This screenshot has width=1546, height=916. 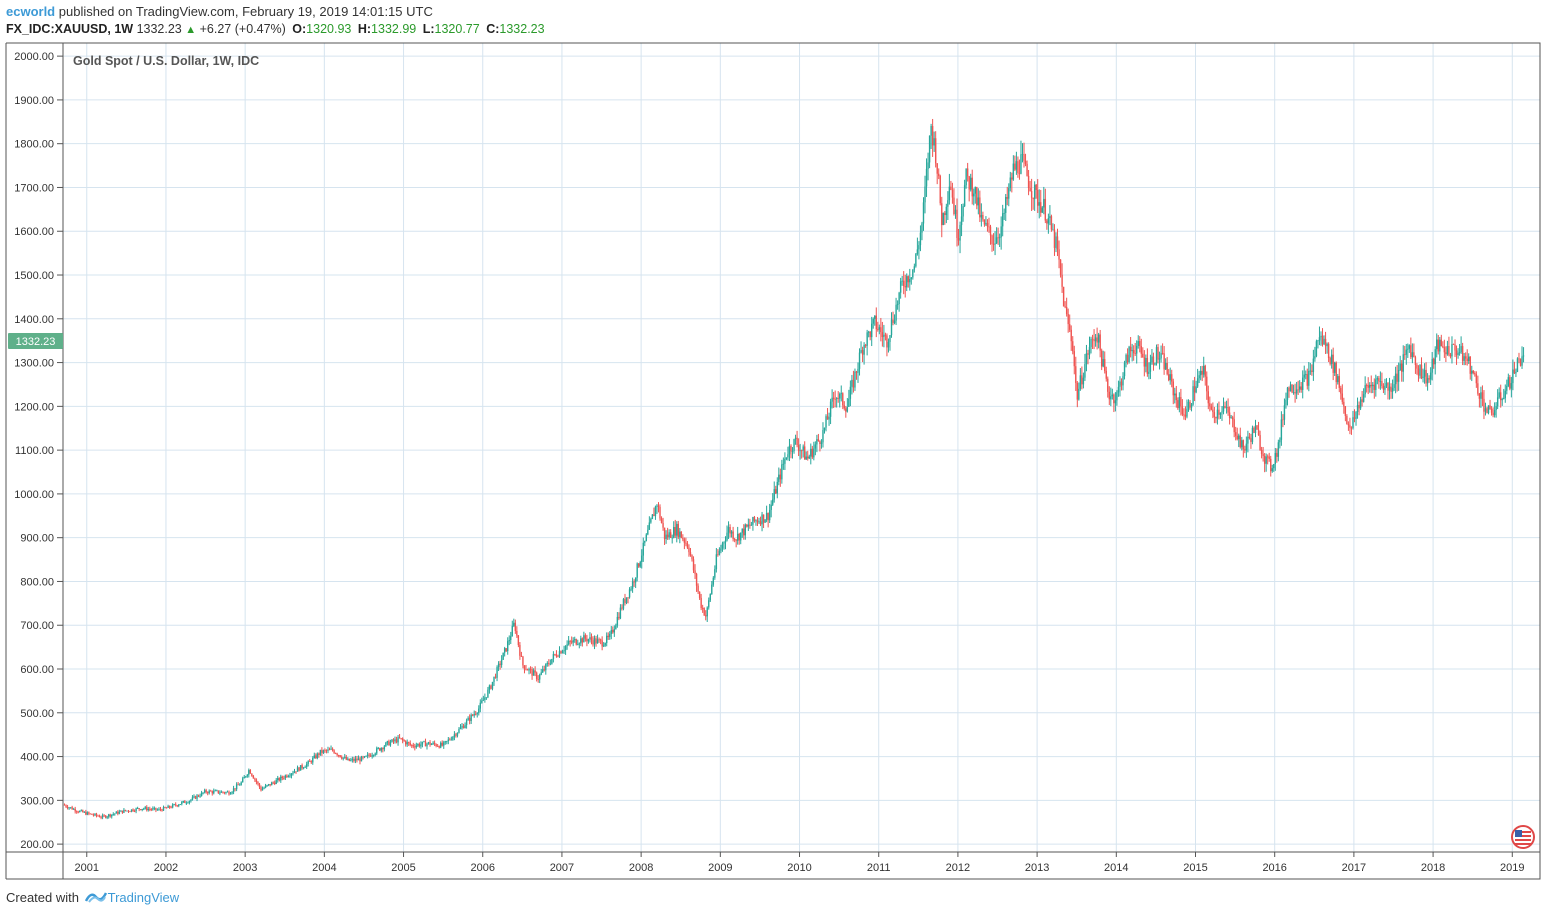 What do you see at coordinates (143, 897) in the screenshot?
I see `tradingview-brand-link: TradingView` at bounding box center [143, 897].